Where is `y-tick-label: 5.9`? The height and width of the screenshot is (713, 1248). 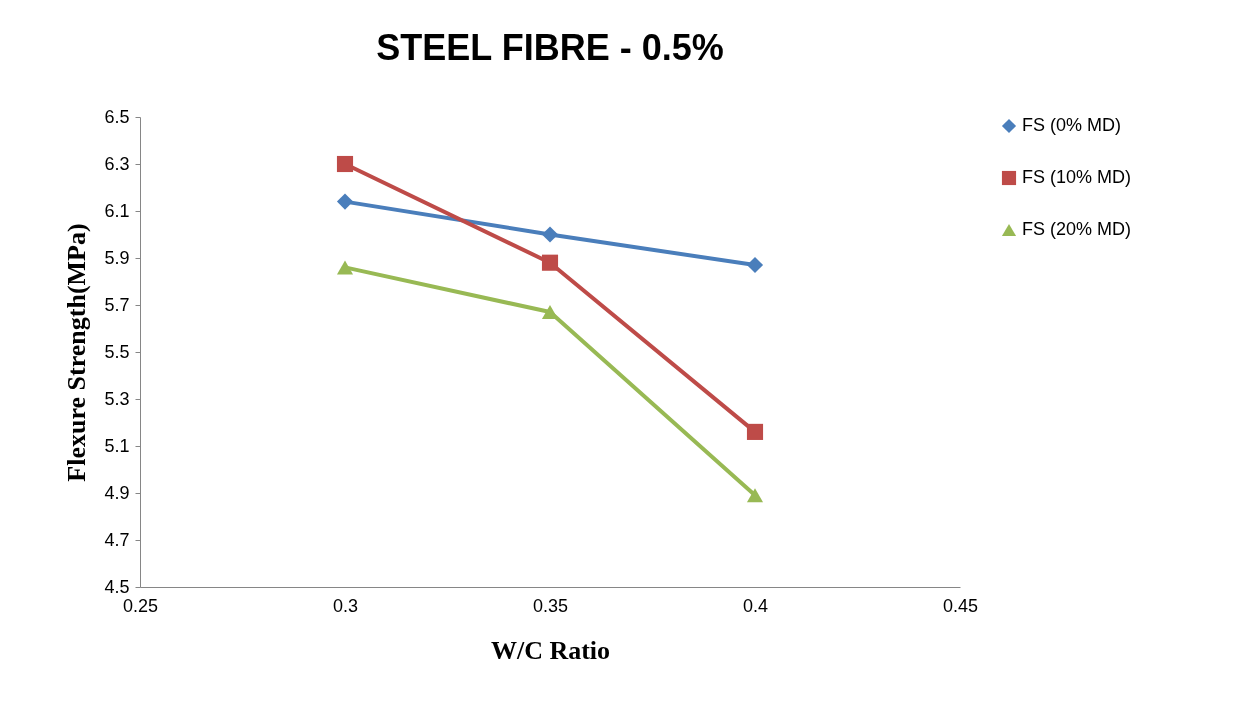 y-tick-label: 5.9 is located at coordinates (117, 257).